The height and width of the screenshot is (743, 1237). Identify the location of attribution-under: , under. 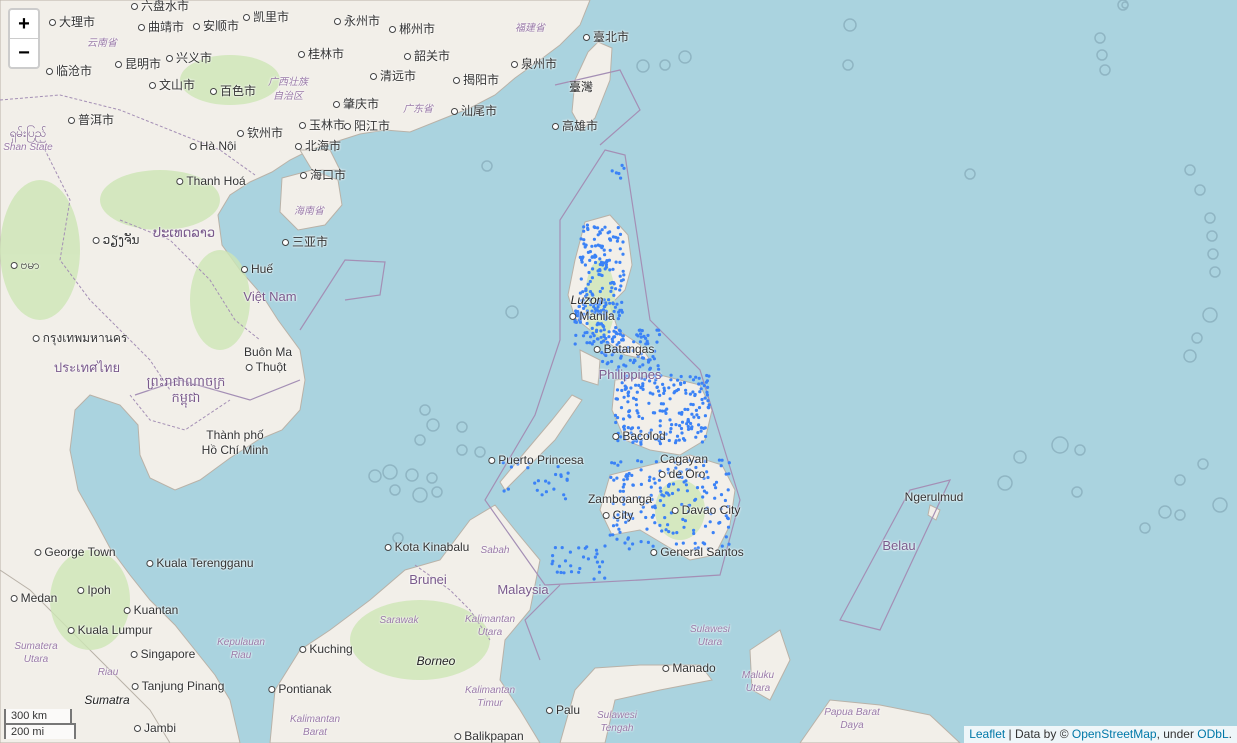
(1177, 734).